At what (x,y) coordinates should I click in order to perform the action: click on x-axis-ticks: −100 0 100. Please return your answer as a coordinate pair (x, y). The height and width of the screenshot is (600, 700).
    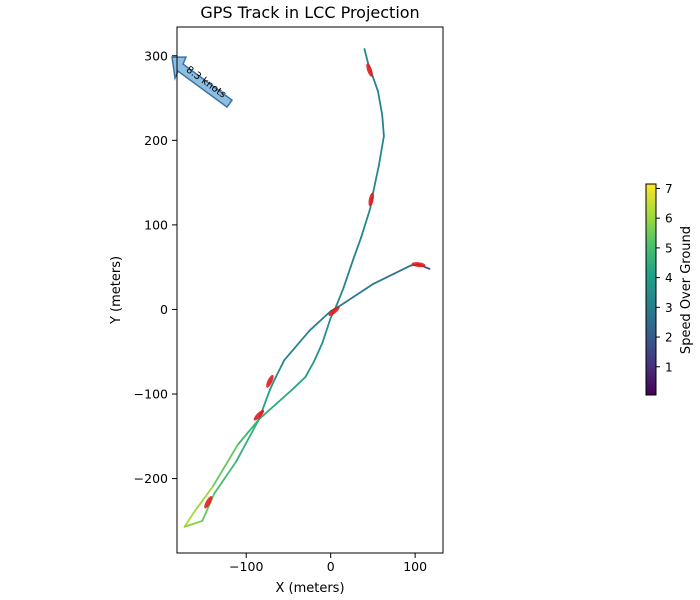
    Looking at the image, I should click on (328, 563).